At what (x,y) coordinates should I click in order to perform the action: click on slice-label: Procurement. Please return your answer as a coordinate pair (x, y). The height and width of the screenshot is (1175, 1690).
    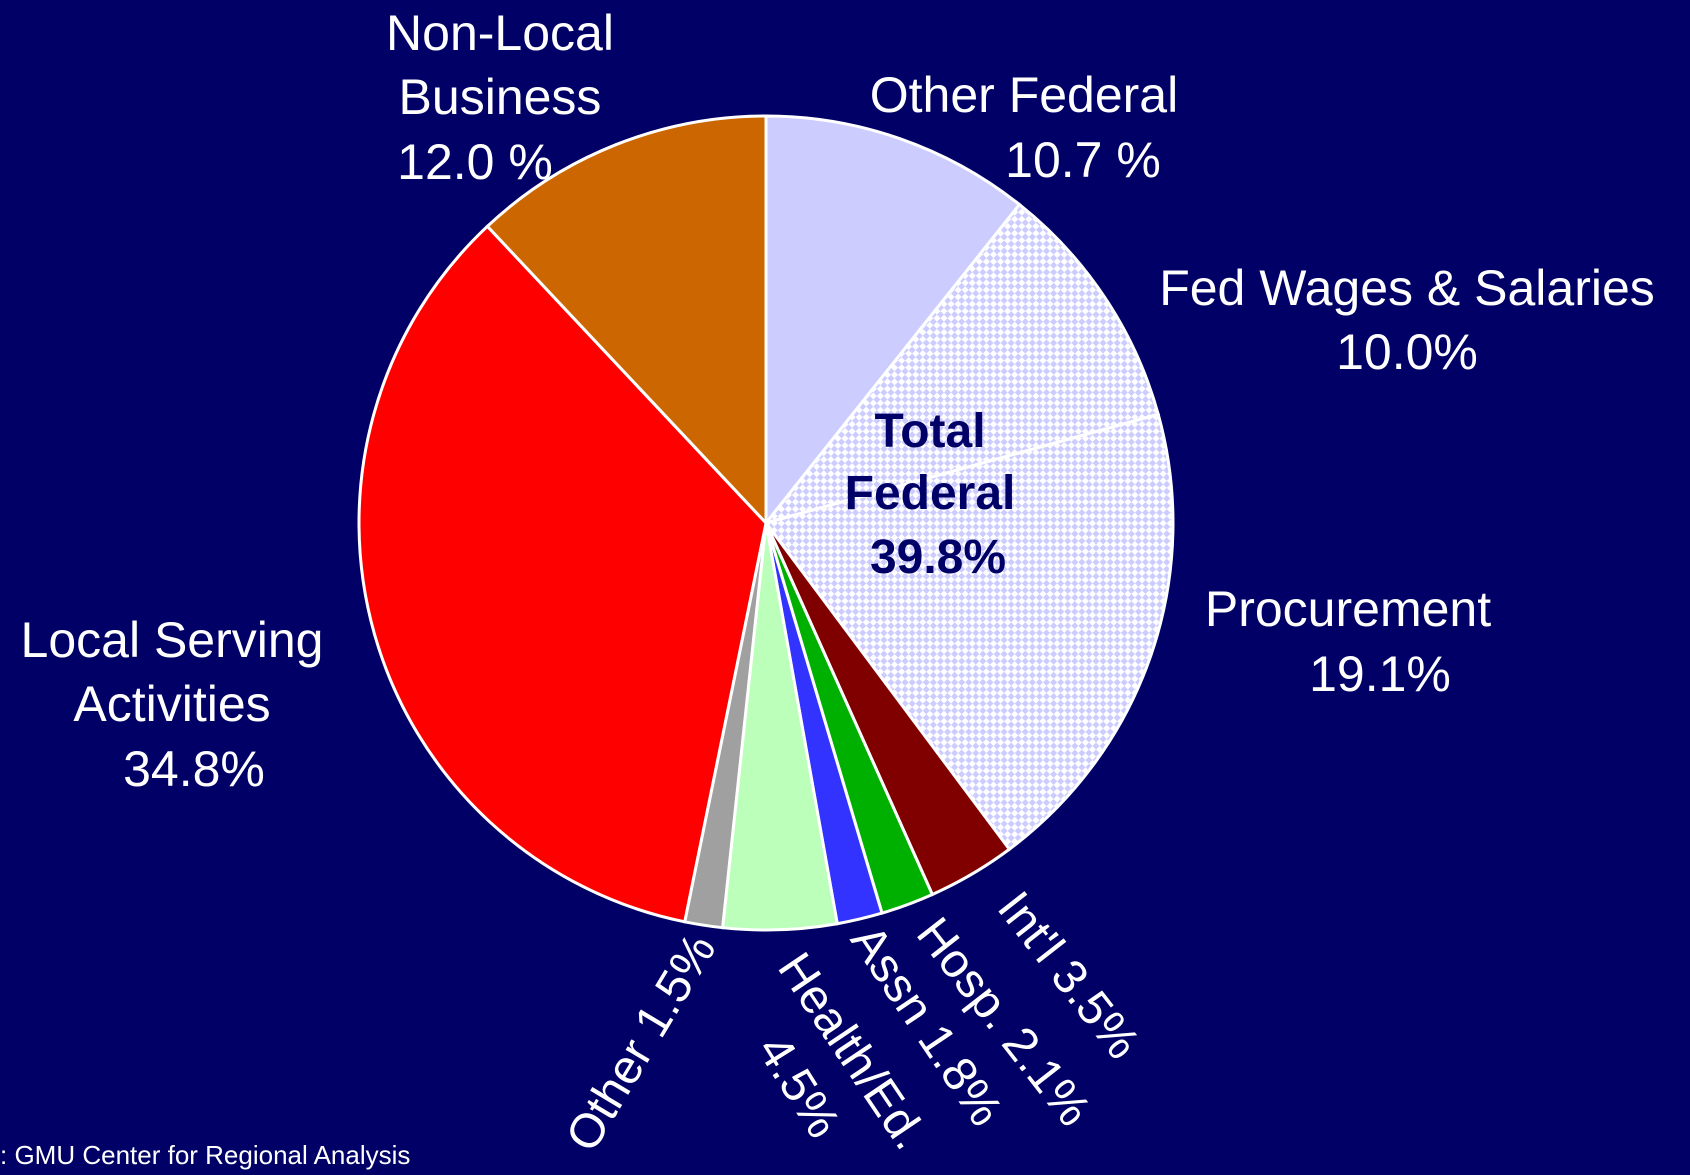
    Looking at the image, I should click on (1348, 609).